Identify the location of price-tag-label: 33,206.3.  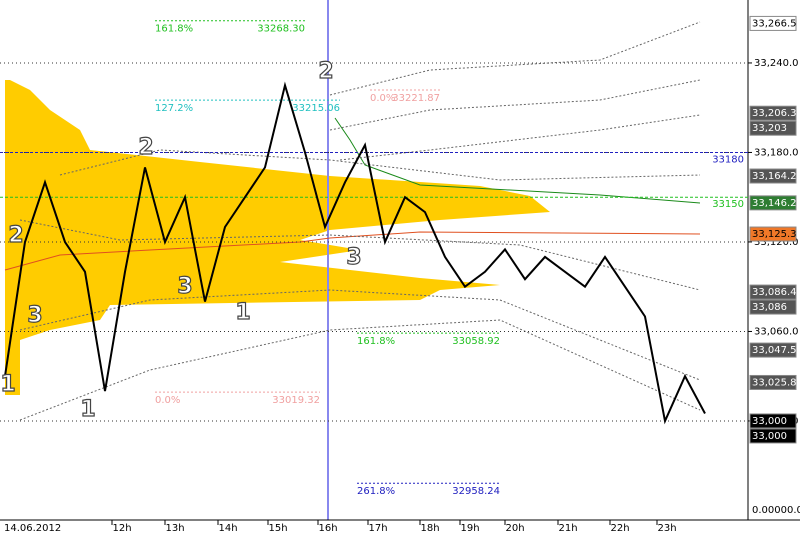
(774, 113).